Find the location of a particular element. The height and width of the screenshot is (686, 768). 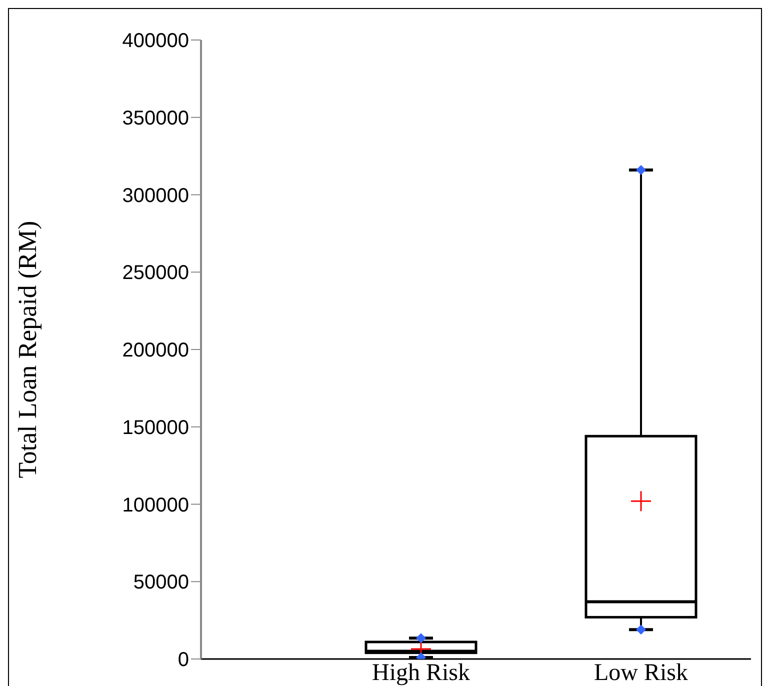

y-tick-label: 250000 is located at coordinates (155, 273).